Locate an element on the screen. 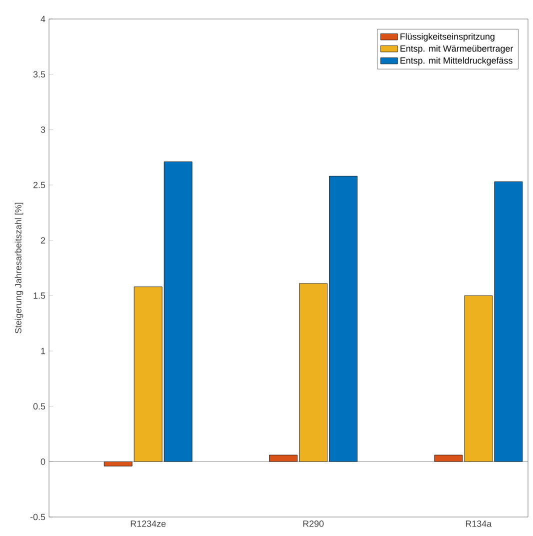  y-tick-label: 0.5 is located at coordinates (39, 406).